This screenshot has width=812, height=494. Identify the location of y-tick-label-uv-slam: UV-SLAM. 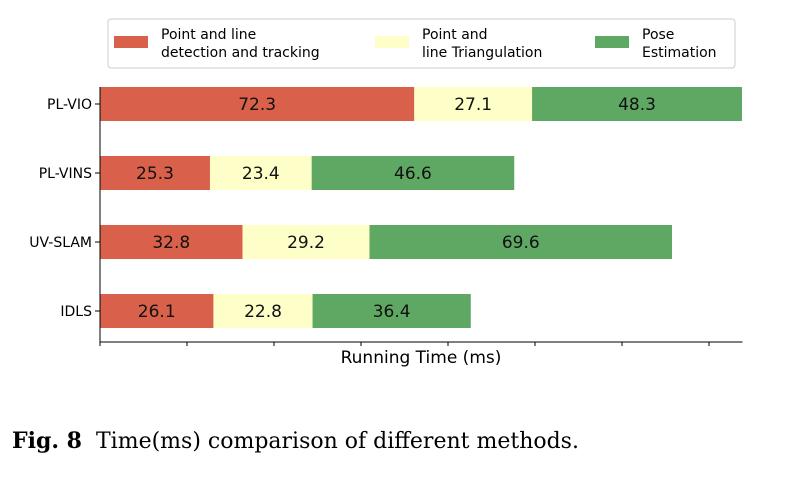
(60, 243).